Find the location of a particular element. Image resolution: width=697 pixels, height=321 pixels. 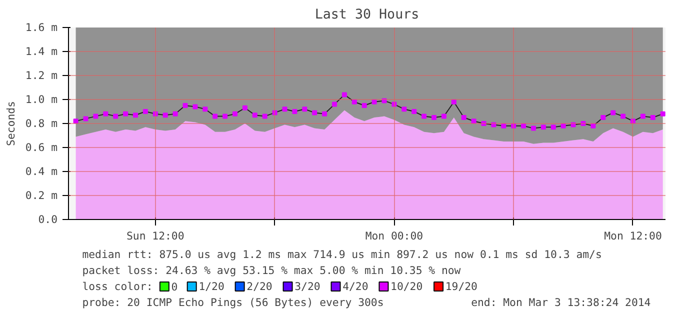

legend-label: 0 is located at coordinates (174, 287).